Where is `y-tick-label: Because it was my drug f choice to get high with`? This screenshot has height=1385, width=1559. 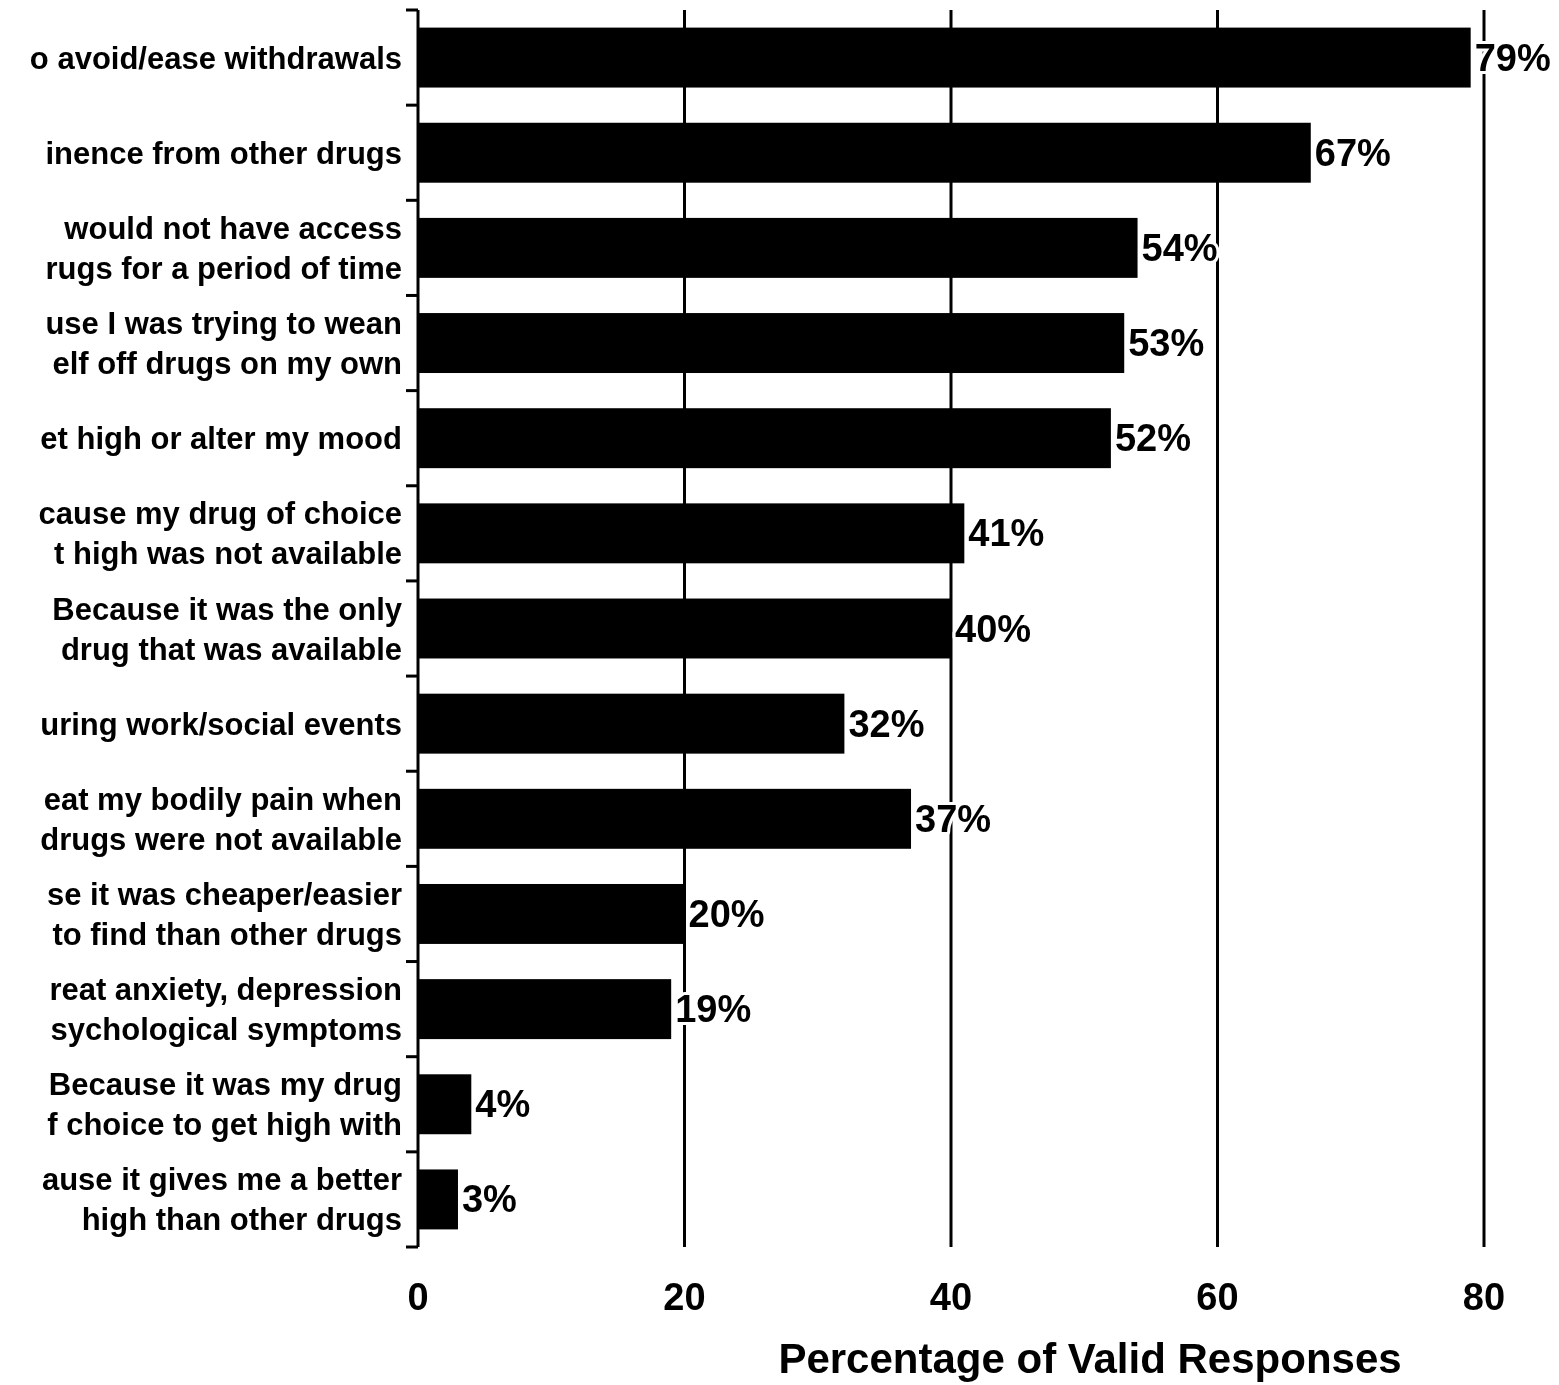
y-tick-label: Because it was my drug f choice to get high with is located at coordinates (224, 1104).